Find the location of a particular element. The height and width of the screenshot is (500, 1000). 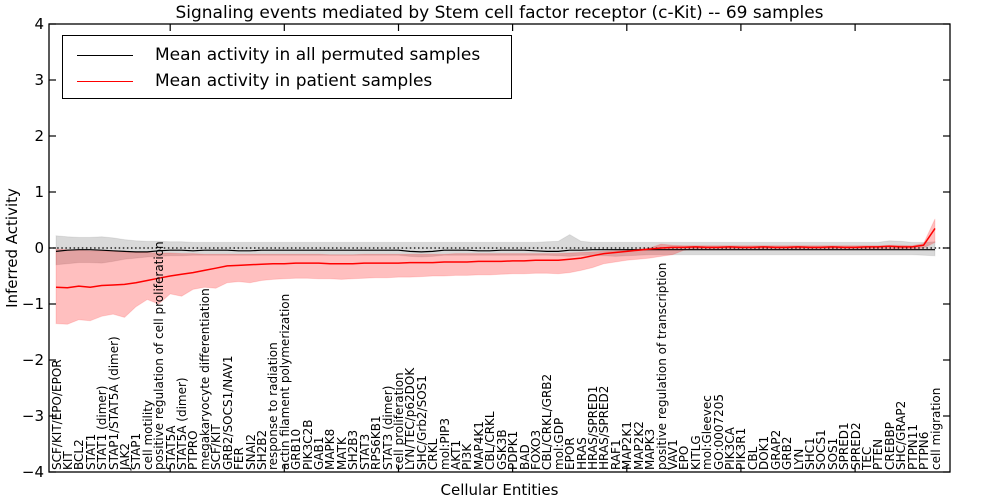

y-tick-label: 4 is located at coordinates (39, 24).